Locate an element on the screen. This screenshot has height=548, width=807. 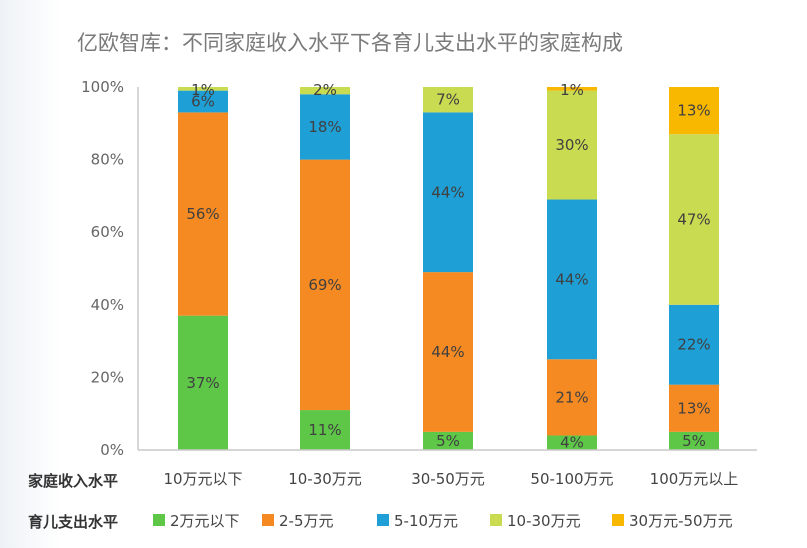
bar-value-label: 47% is located at coordinates (693, 219).